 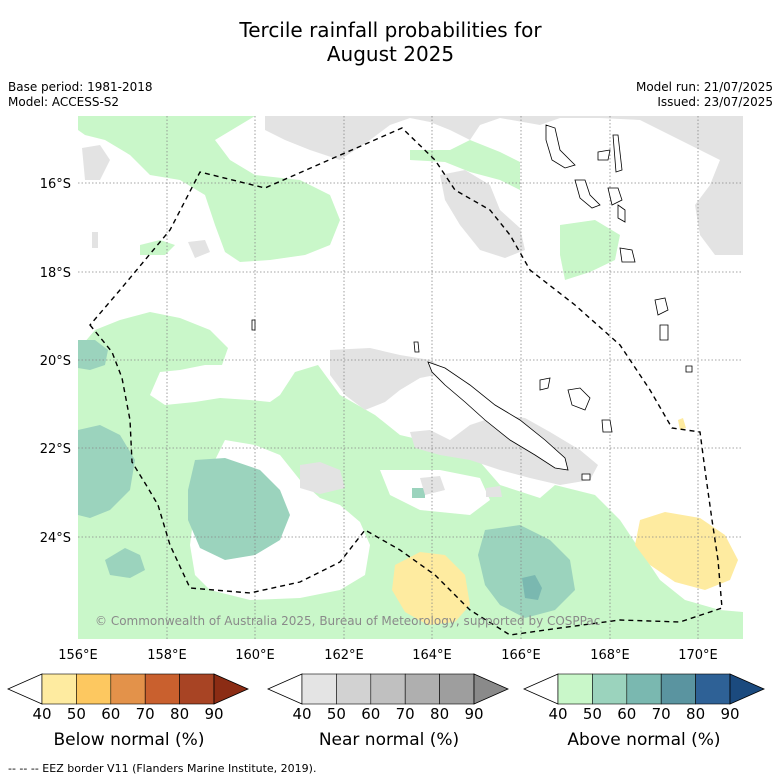 I want to click on lon-label: 168°E, so click(x=610, y=655).